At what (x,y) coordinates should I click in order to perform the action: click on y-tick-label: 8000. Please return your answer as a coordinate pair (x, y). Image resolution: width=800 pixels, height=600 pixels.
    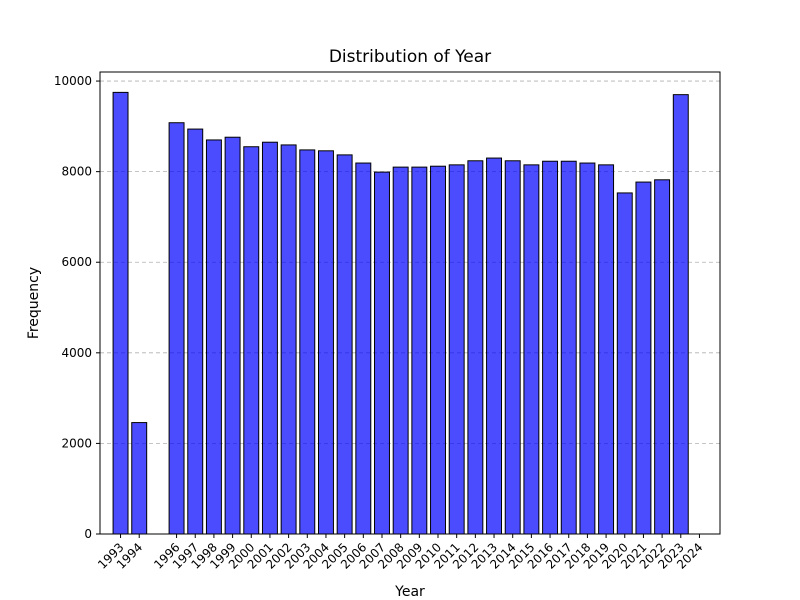
    Looking at the image, I should click on (76, 172).